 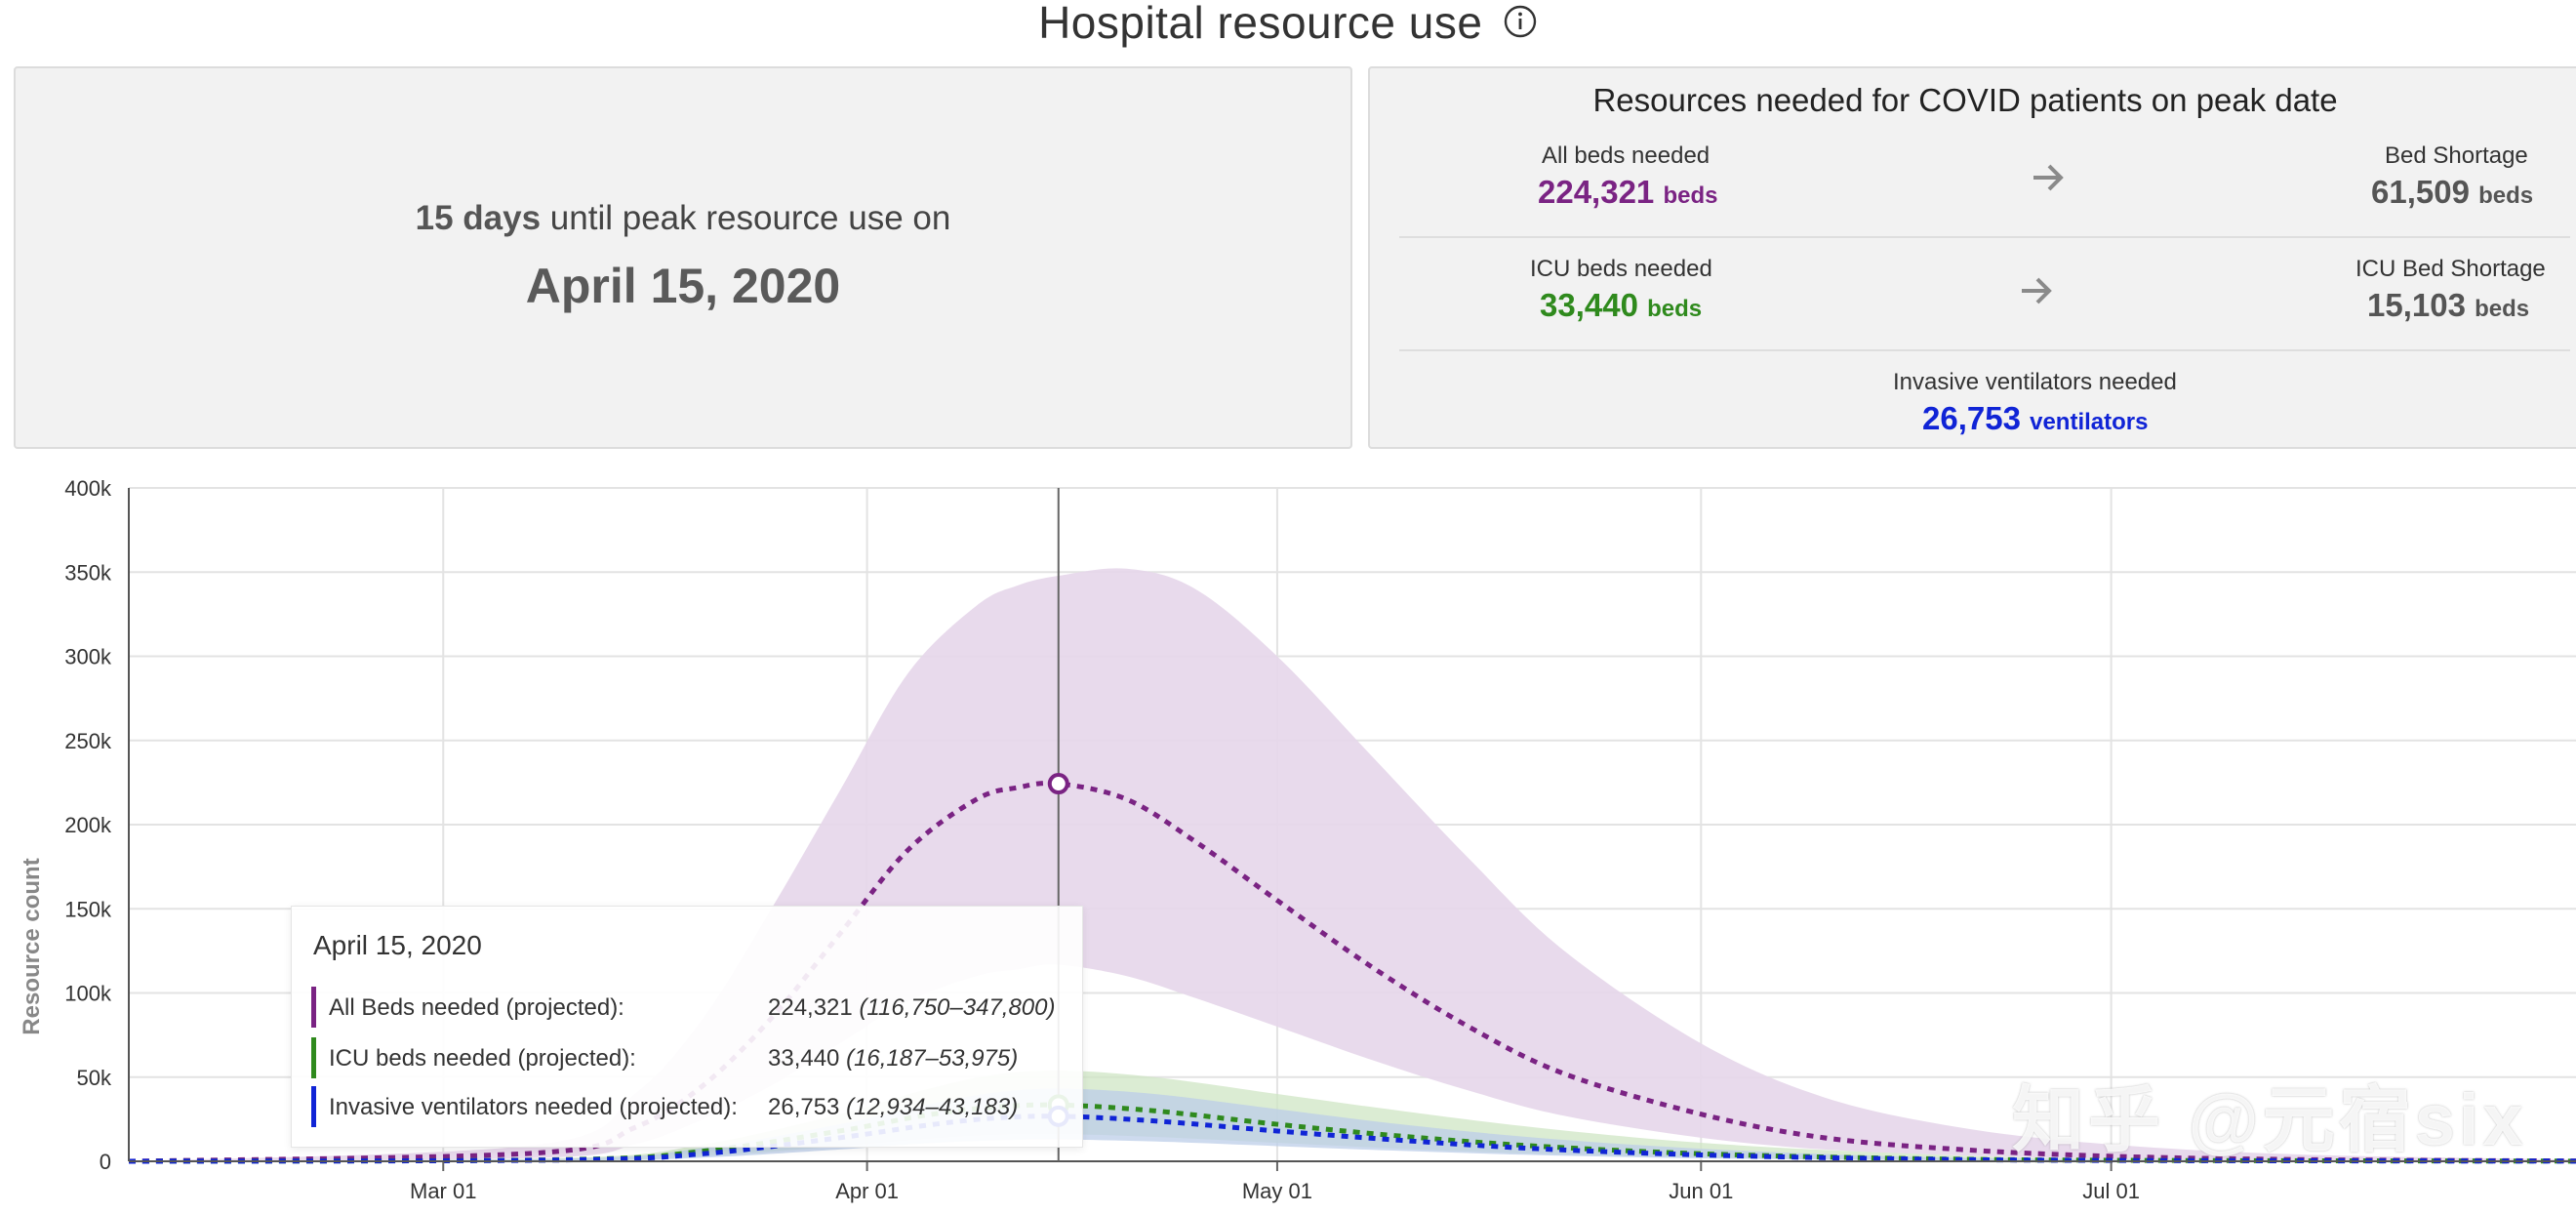 What do you see at coordinates (1260, 24) in the screenshot?
I see `page-title: Hospital resource use` at bounding box center [1260, 24].